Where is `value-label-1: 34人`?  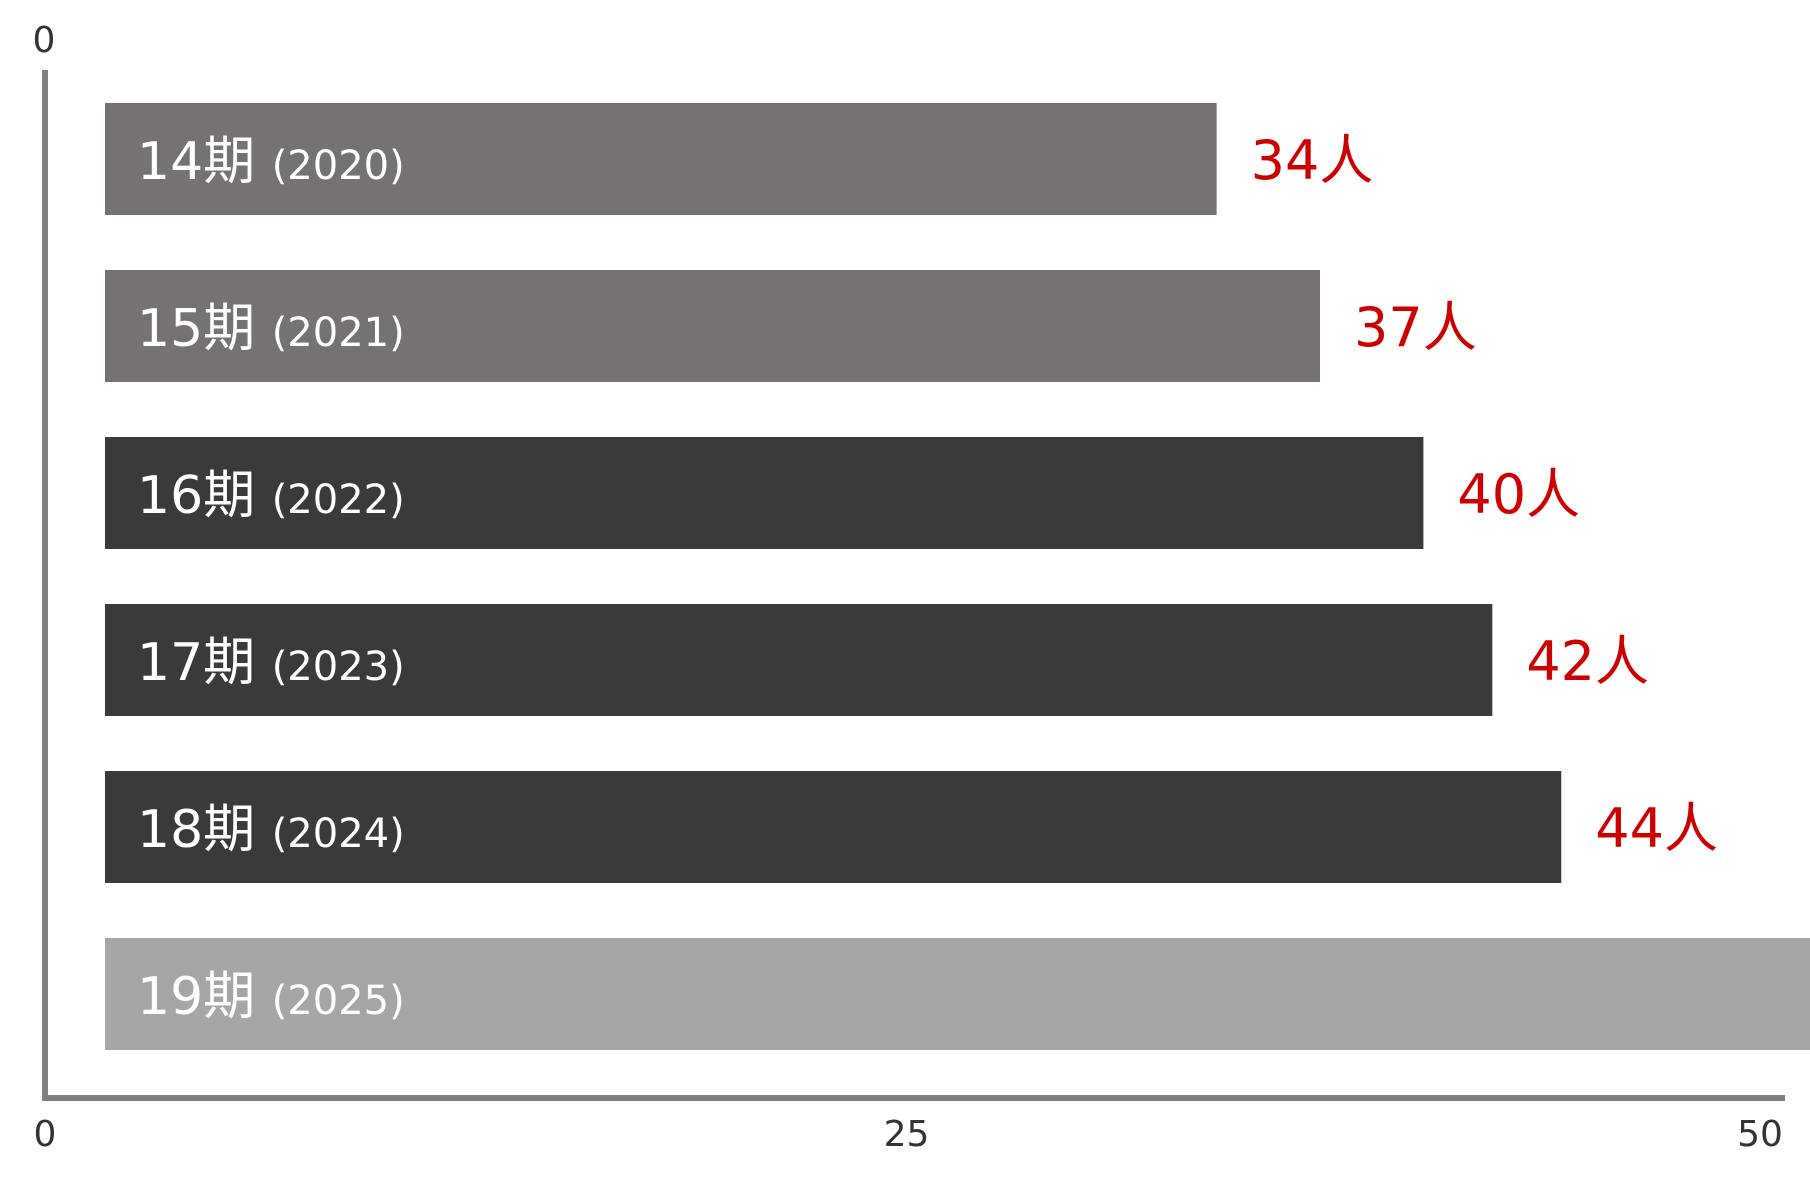 value-label-1: 34人 is located at coordinates (1312, 160).